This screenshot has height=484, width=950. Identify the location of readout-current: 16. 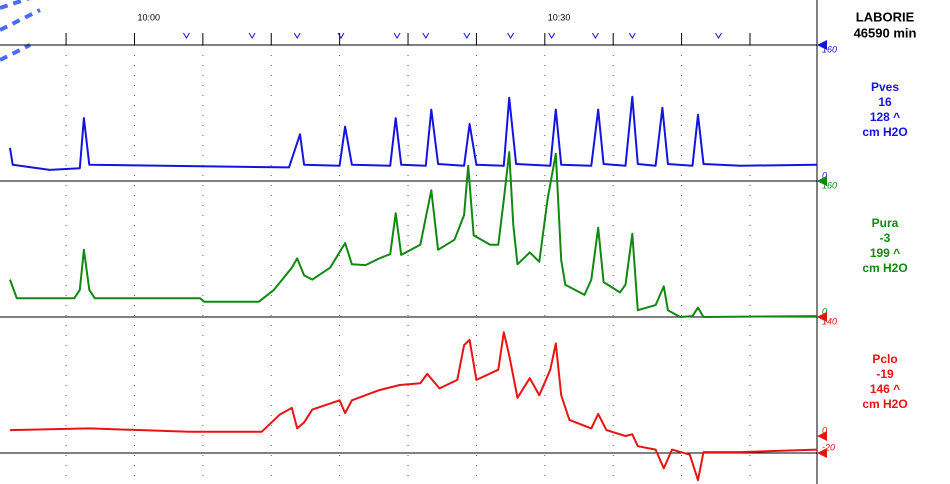
(885, 102).